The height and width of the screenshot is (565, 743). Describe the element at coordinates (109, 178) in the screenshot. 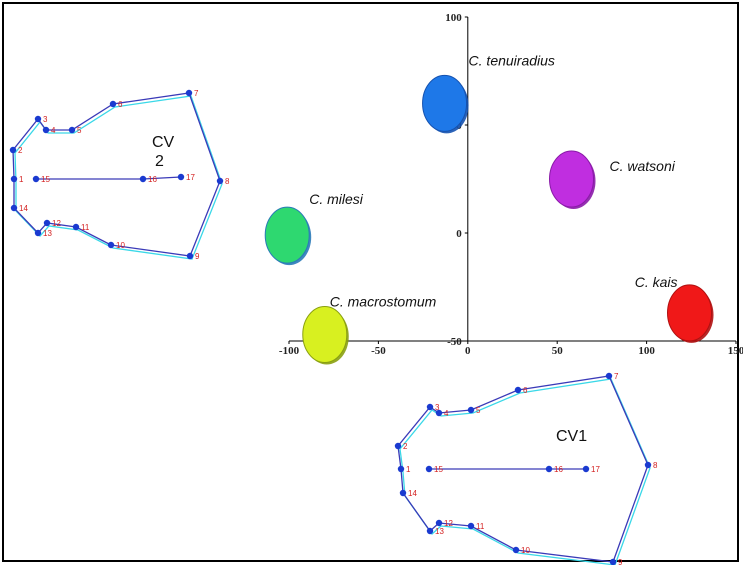

I see `midline` at that location.